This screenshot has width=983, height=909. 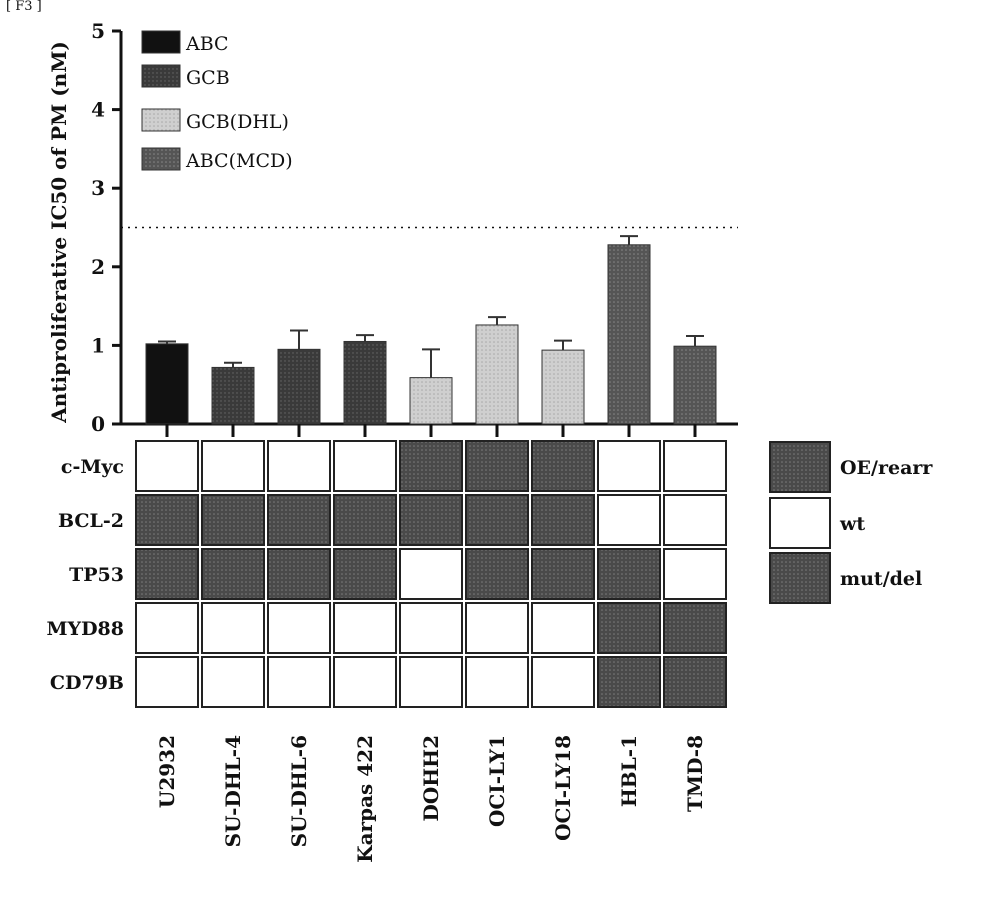 I want to click on status-legend: OE/rearr wt mut/del, so click(x=851, y=522).